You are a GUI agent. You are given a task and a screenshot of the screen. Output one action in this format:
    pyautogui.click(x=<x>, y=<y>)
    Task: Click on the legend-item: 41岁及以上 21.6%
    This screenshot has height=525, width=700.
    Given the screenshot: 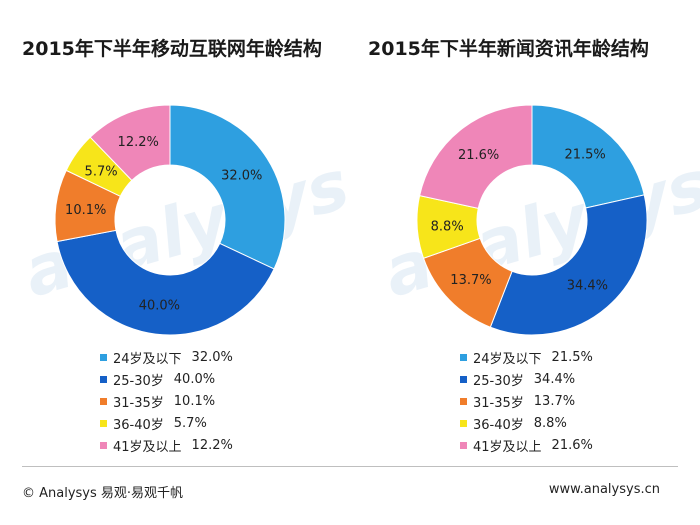 What is the action you would take?
    pyautogui.click(x=526, y=445)
    